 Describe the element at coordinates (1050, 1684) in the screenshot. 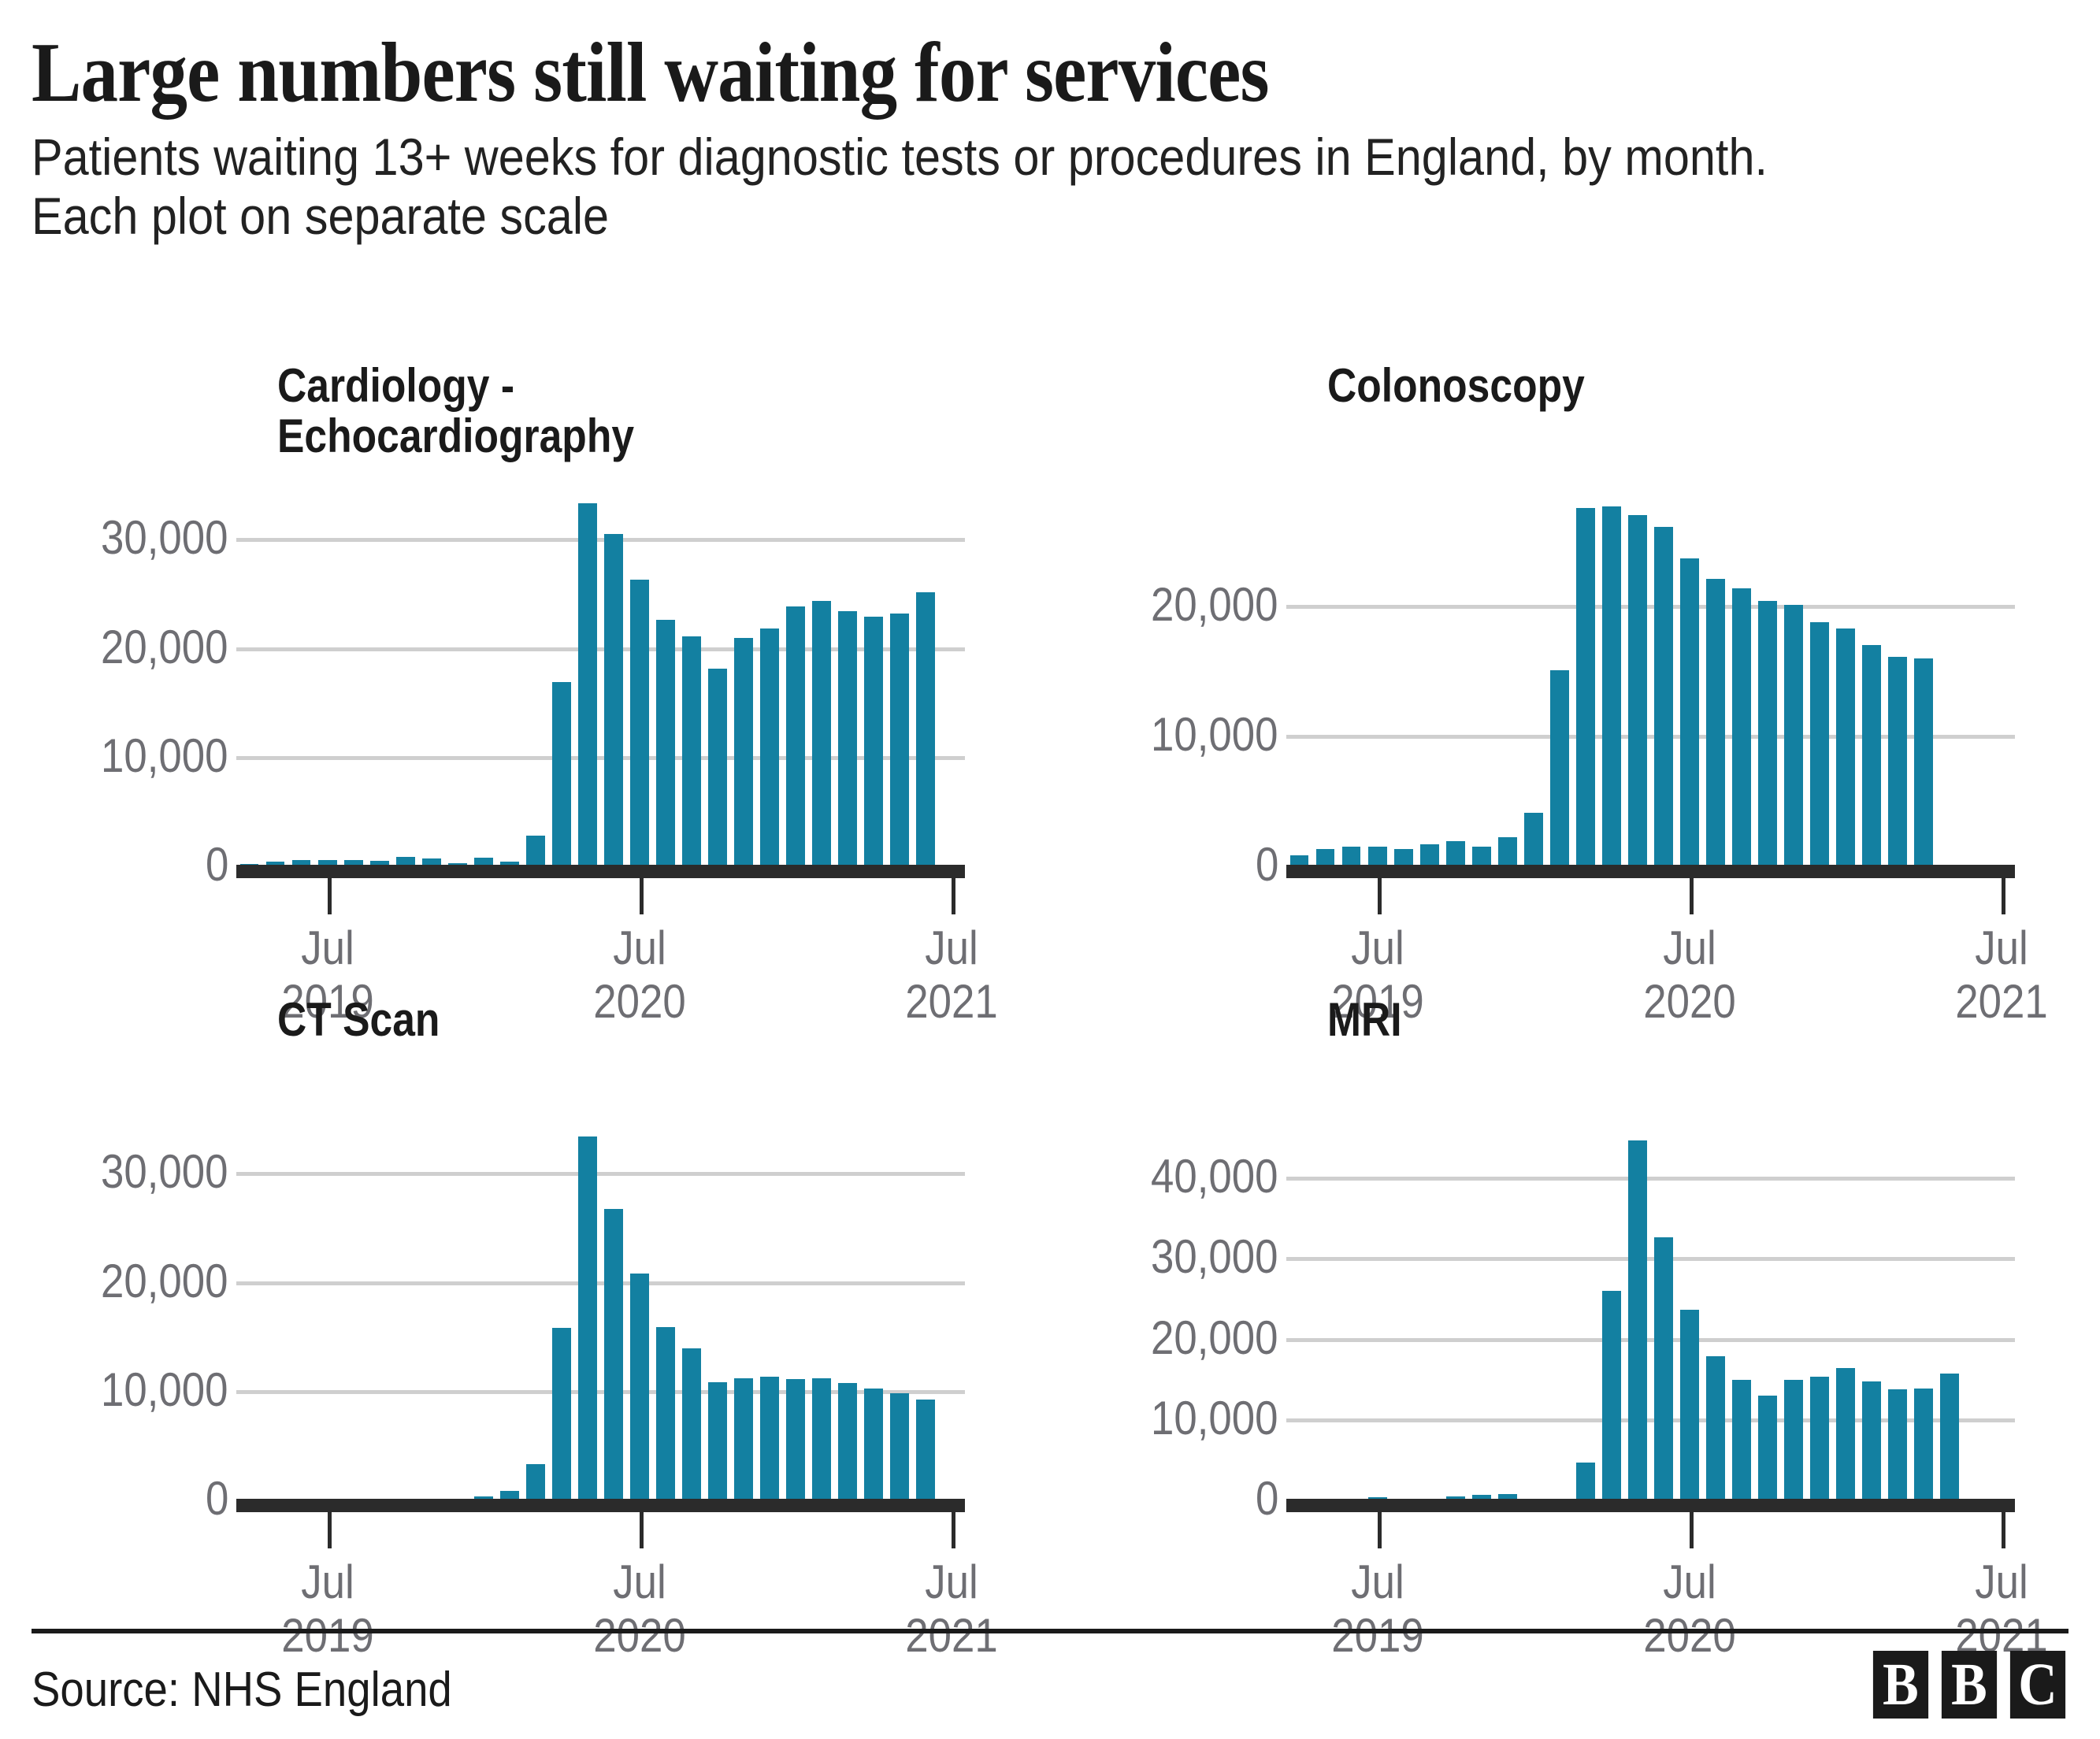

I see `footer: Source: NHS England B B C` at that location.